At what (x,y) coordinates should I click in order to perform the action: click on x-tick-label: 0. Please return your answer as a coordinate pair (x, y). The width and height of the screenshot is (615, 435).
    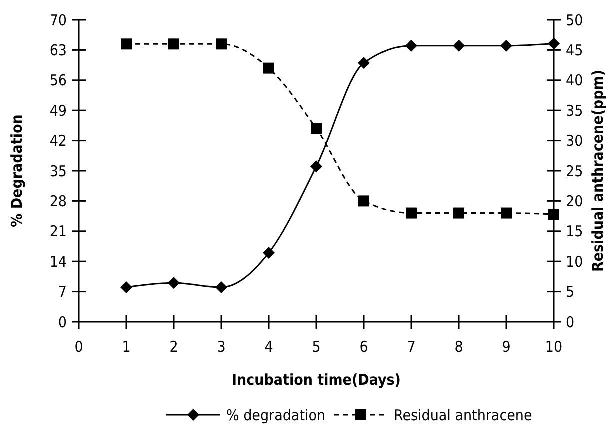
    Looking at the image, I should click on (79, 347).